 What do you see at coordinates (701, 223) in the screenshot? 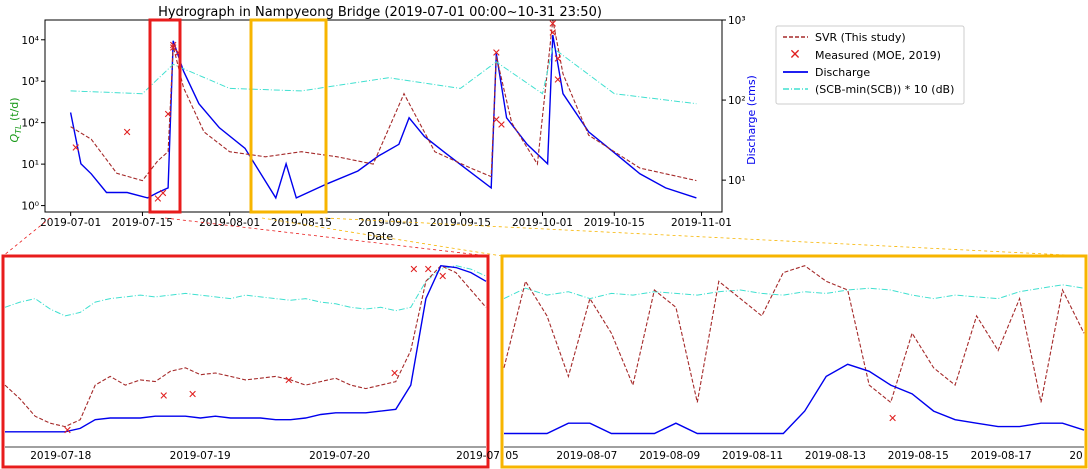
I see `x-tick-label: 2019-11-01` at bounding box center [701, 223].